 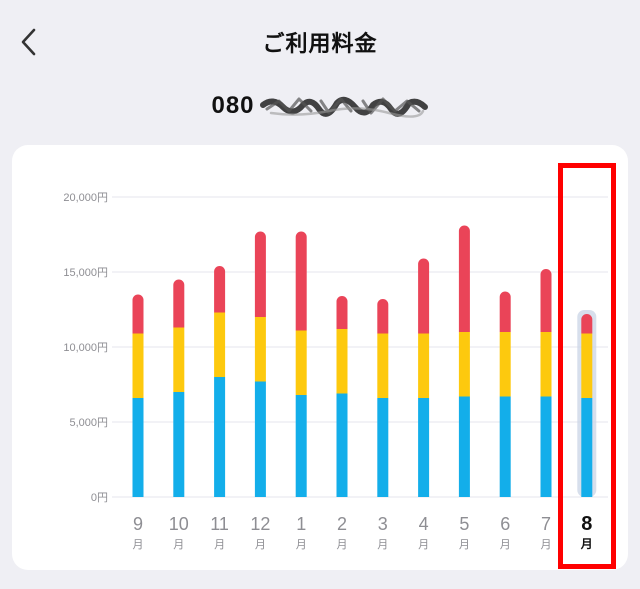 What do you see at coordinates (99, 498) in the screenshot?
I see `y-tick-label: 0円` at bounding box center [99, 498].